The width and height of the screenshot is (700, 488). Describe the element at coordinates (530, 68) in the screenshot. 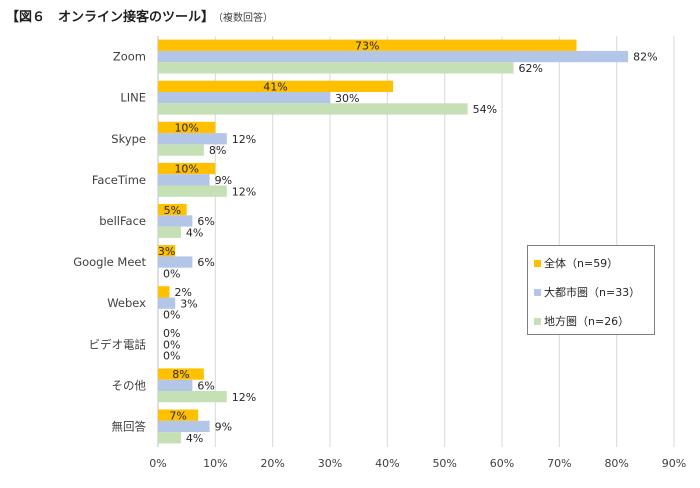

I see `data-label-regional: 62%` at that location.